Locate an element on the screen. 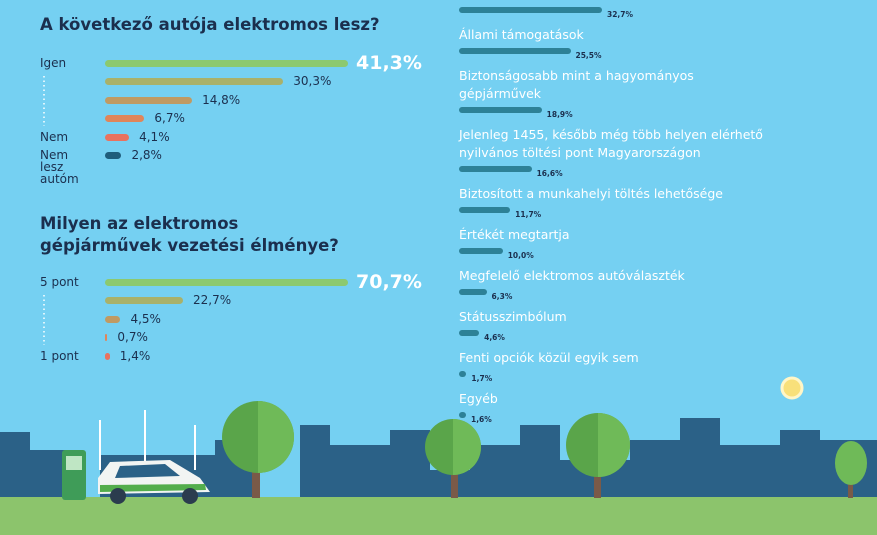 This screenshot has width=877, height=535. category-label: Igen is located at coordinates (53, 63).